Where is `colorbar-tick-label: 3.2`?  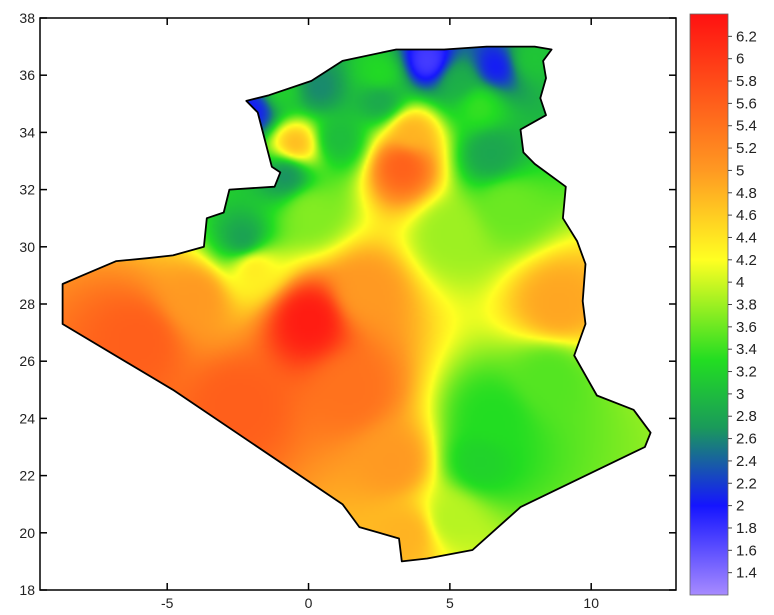
colorbar-tick-label: 3.2 is located at coordinates (746, 372).